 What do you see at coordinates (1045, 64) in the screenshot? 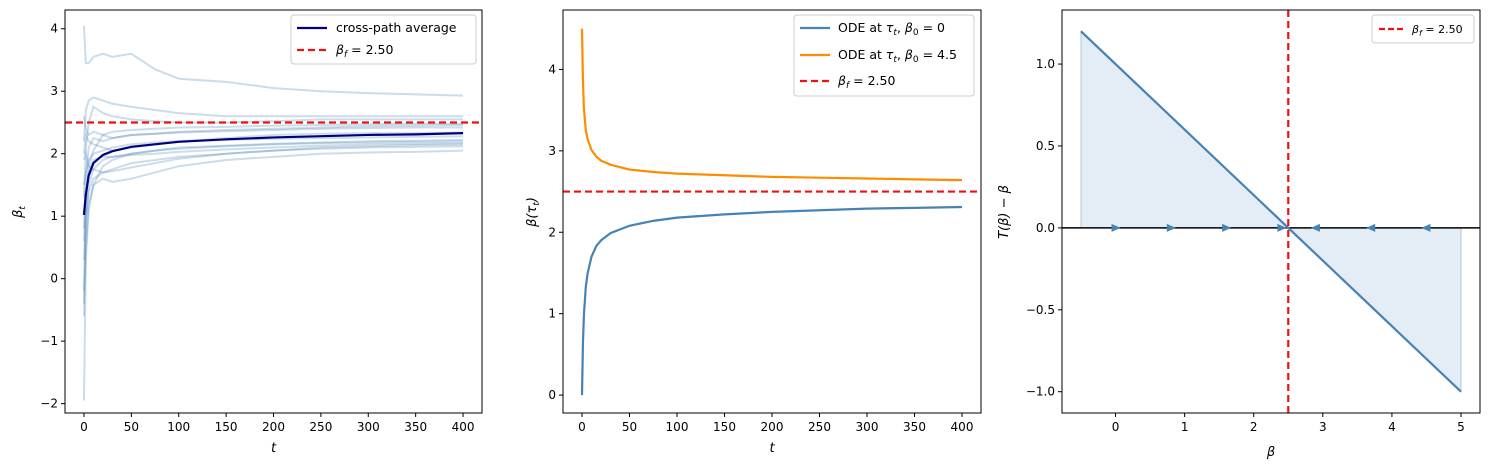
I see `y-tick-label: 1.0` at bounding box center [1045, 64].